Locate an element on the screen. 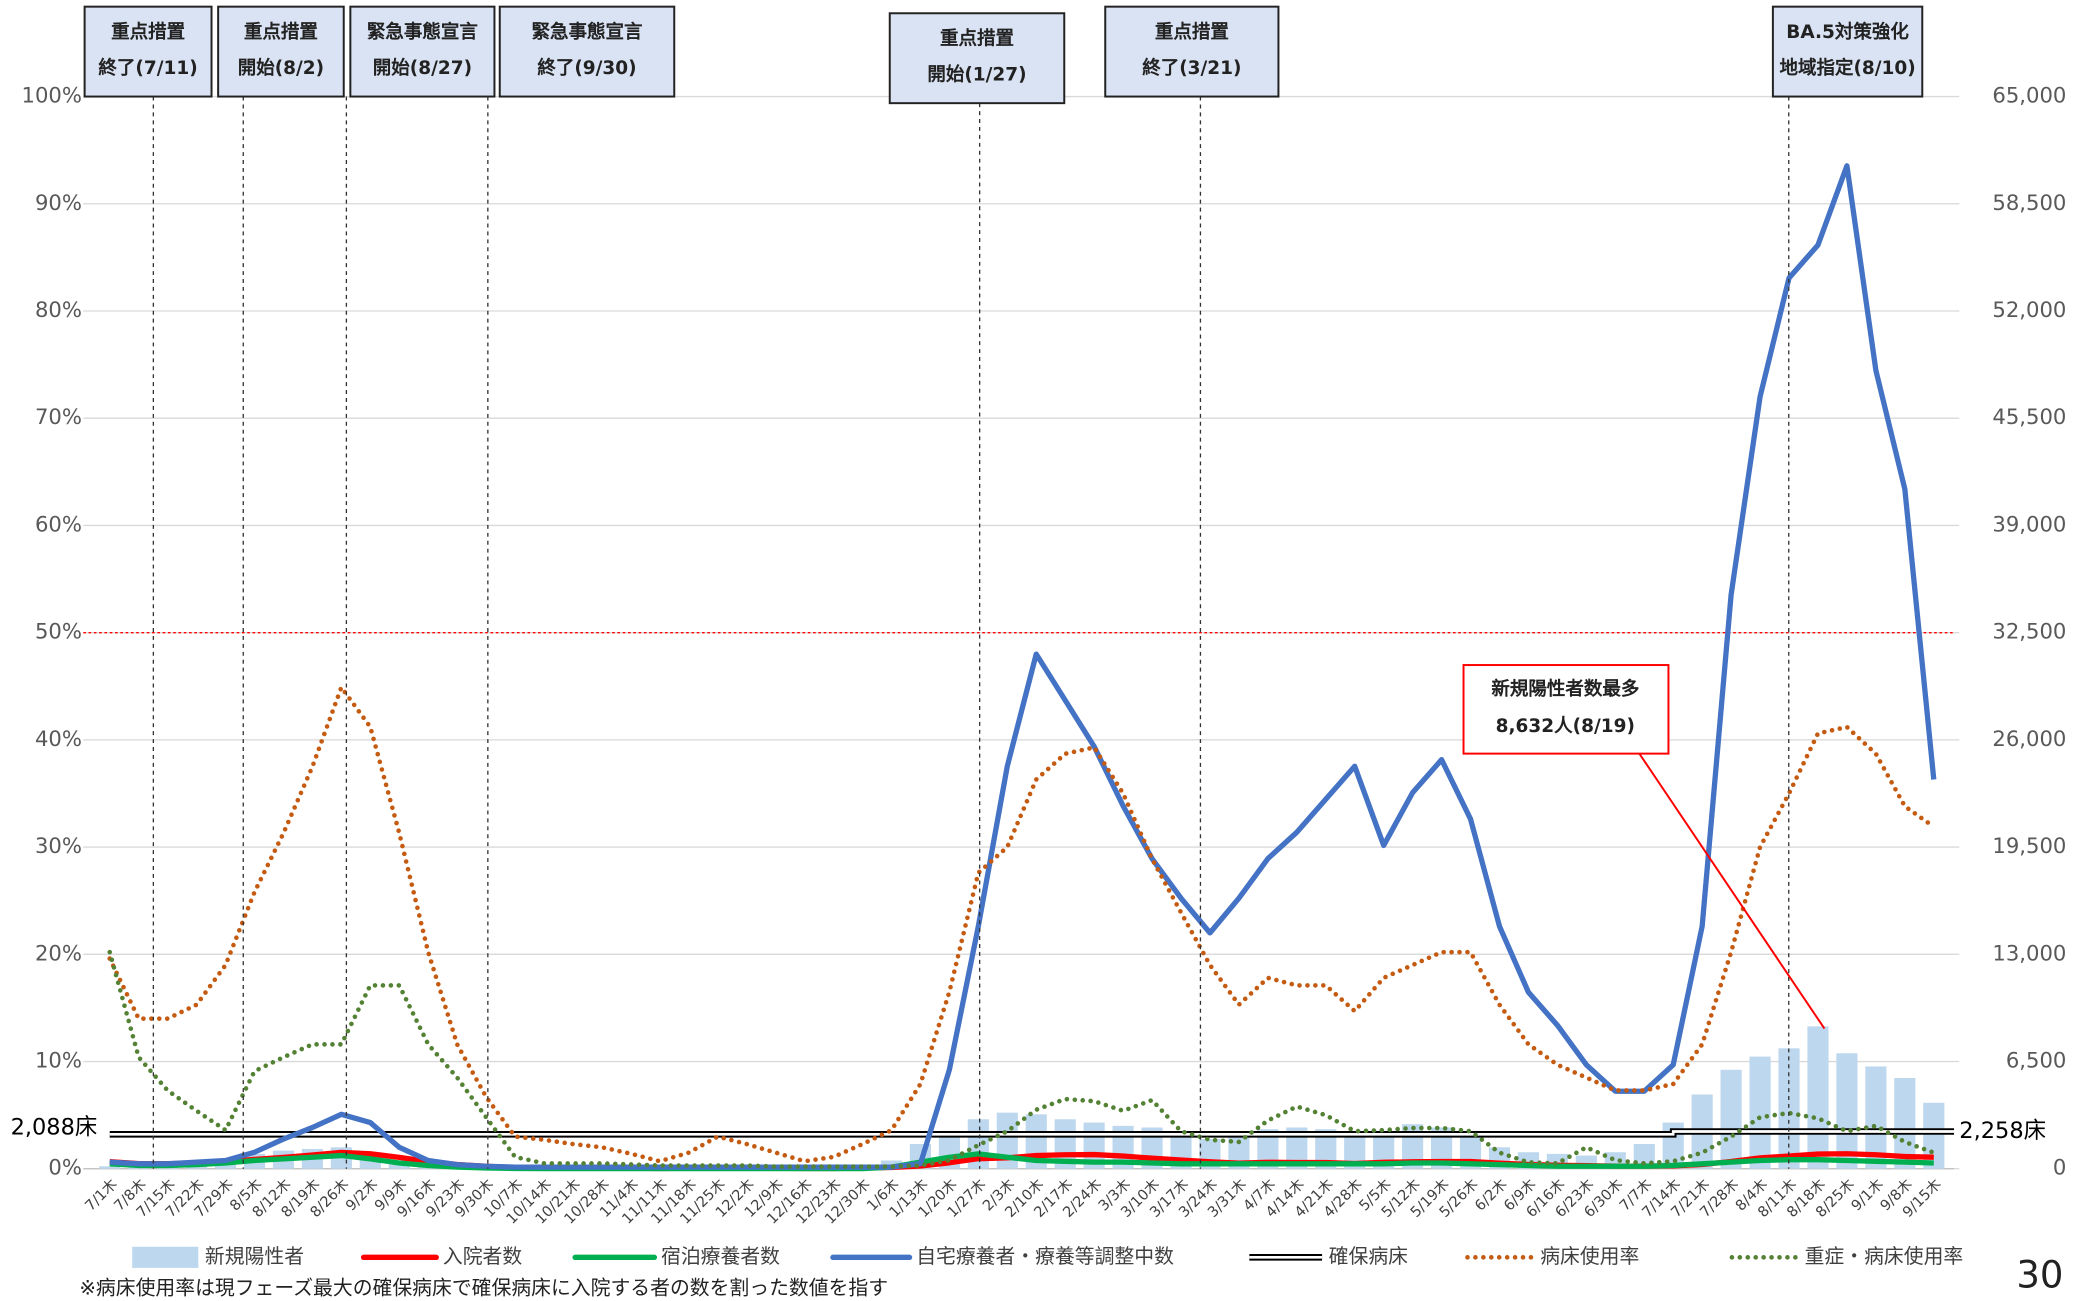  event-label: 地域指定(8/10) is located at coordinates (1847, 68).